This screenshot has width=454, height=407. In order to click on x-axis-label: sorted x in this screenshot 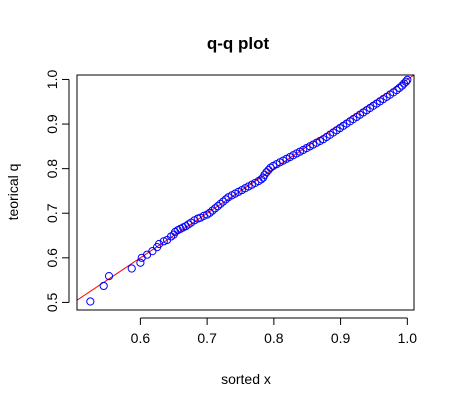, I will do `click(246, 379)`.